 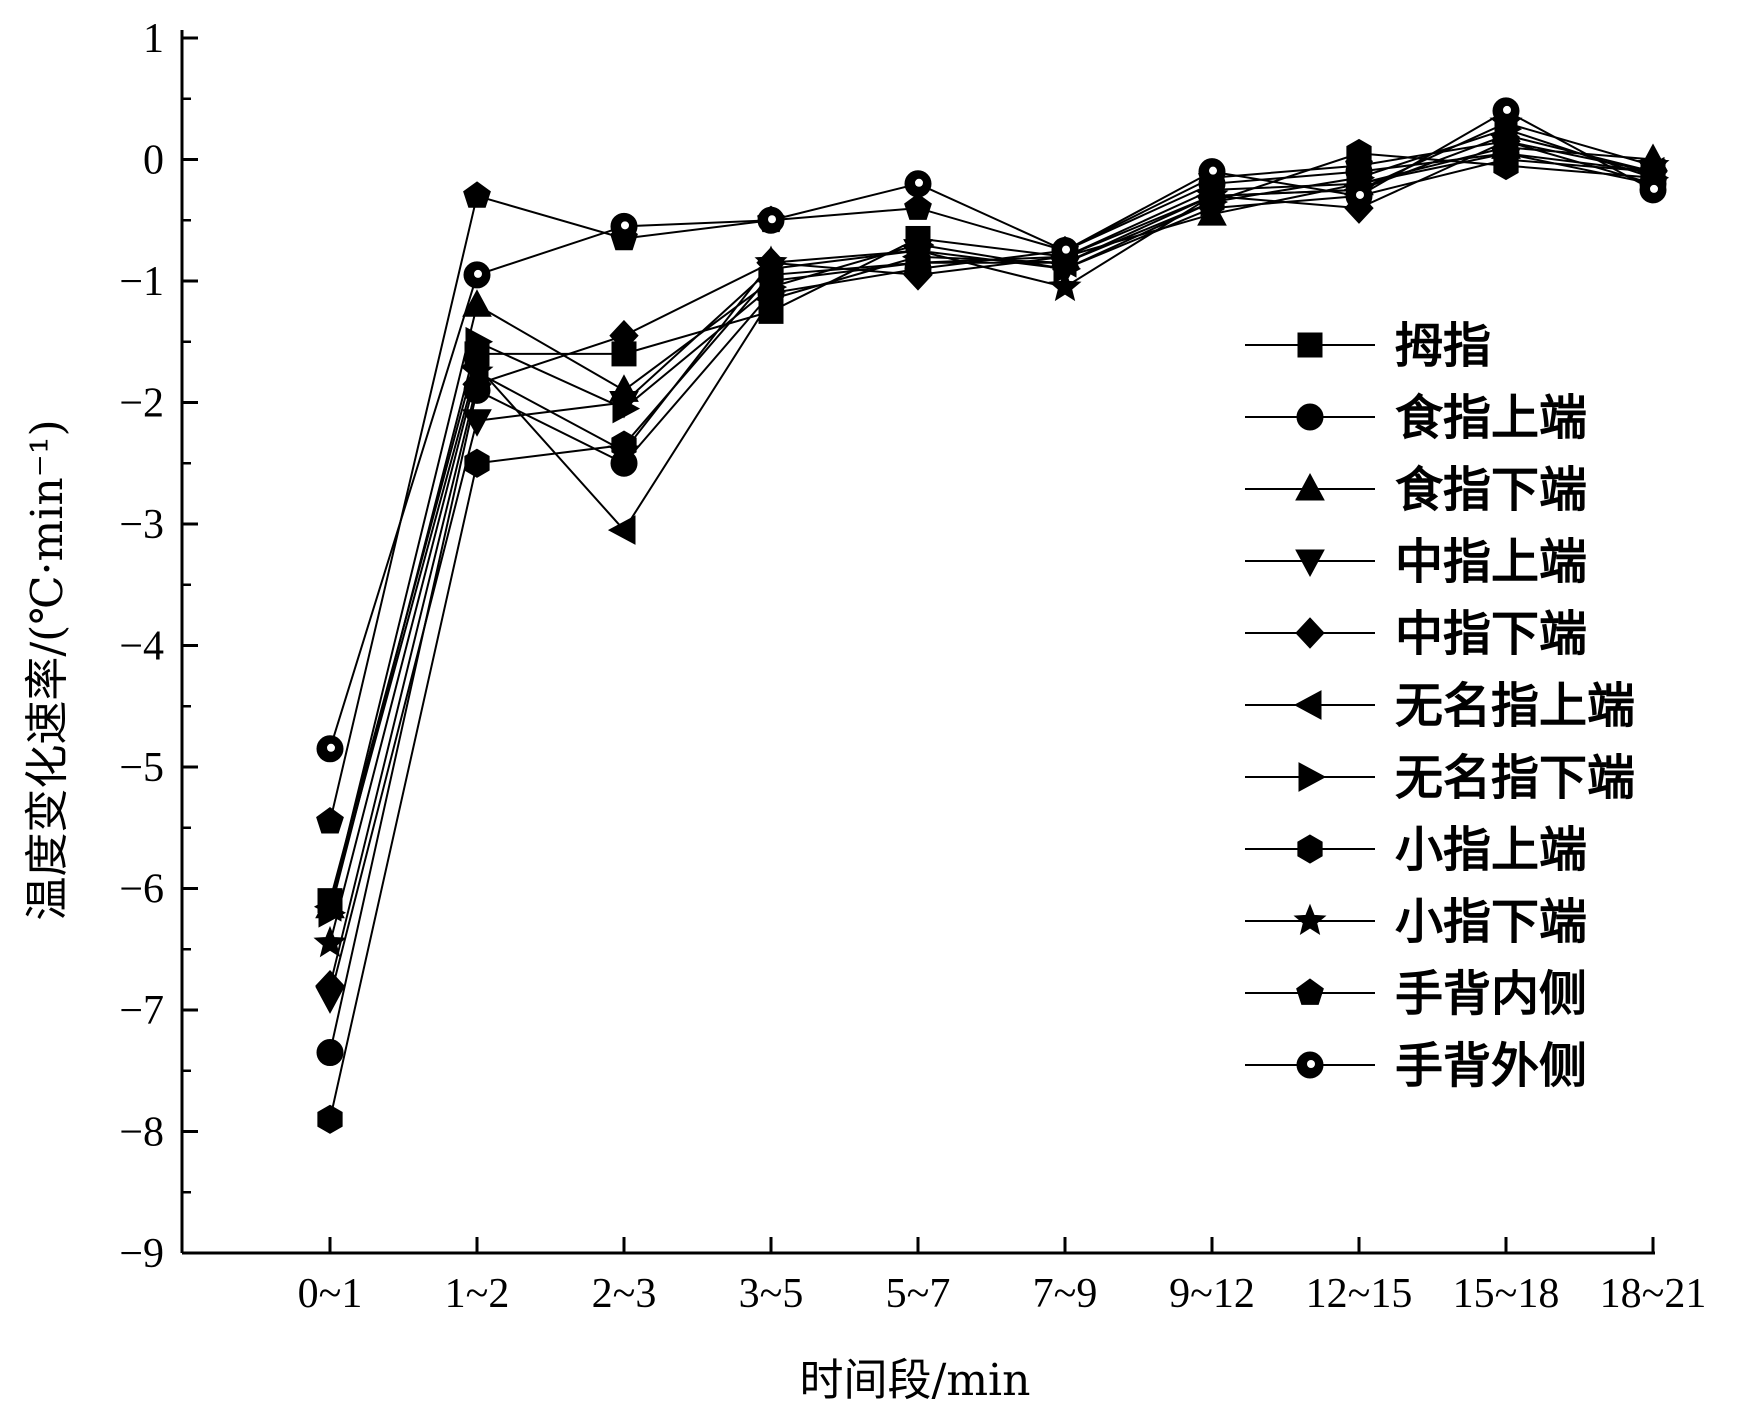 What do you see at coordinates (477, 1294) in the screenshot?
I see `x-tick-label: 1~2` at bounding box center [477, 1294].